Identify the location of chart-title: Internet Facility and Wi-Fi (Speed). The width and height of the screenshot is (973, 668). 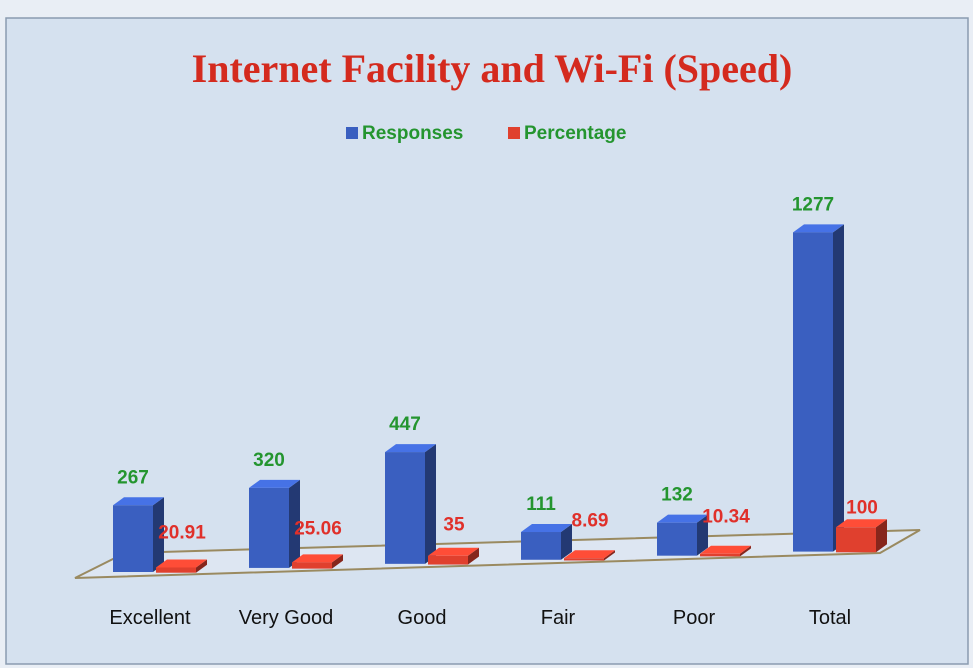
(492, 68).